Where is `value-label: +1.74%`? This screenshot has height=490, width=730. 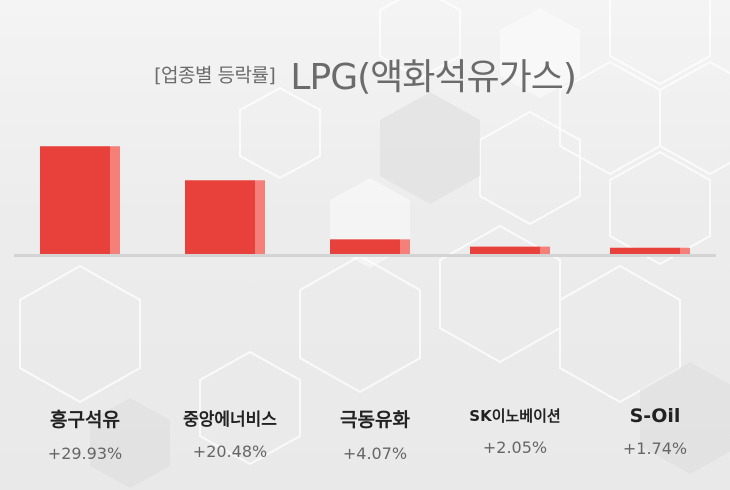 value-label: +1.74% is located at coordinates (655, 448).